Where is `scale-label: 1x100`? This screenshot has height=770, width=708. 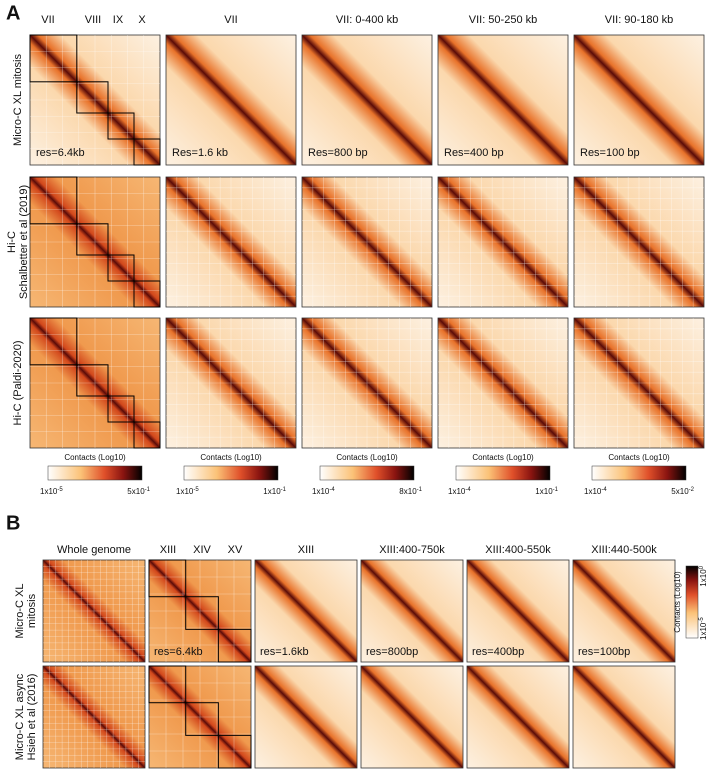 scale-label: 1x100 is located at coordinates (703, 575).